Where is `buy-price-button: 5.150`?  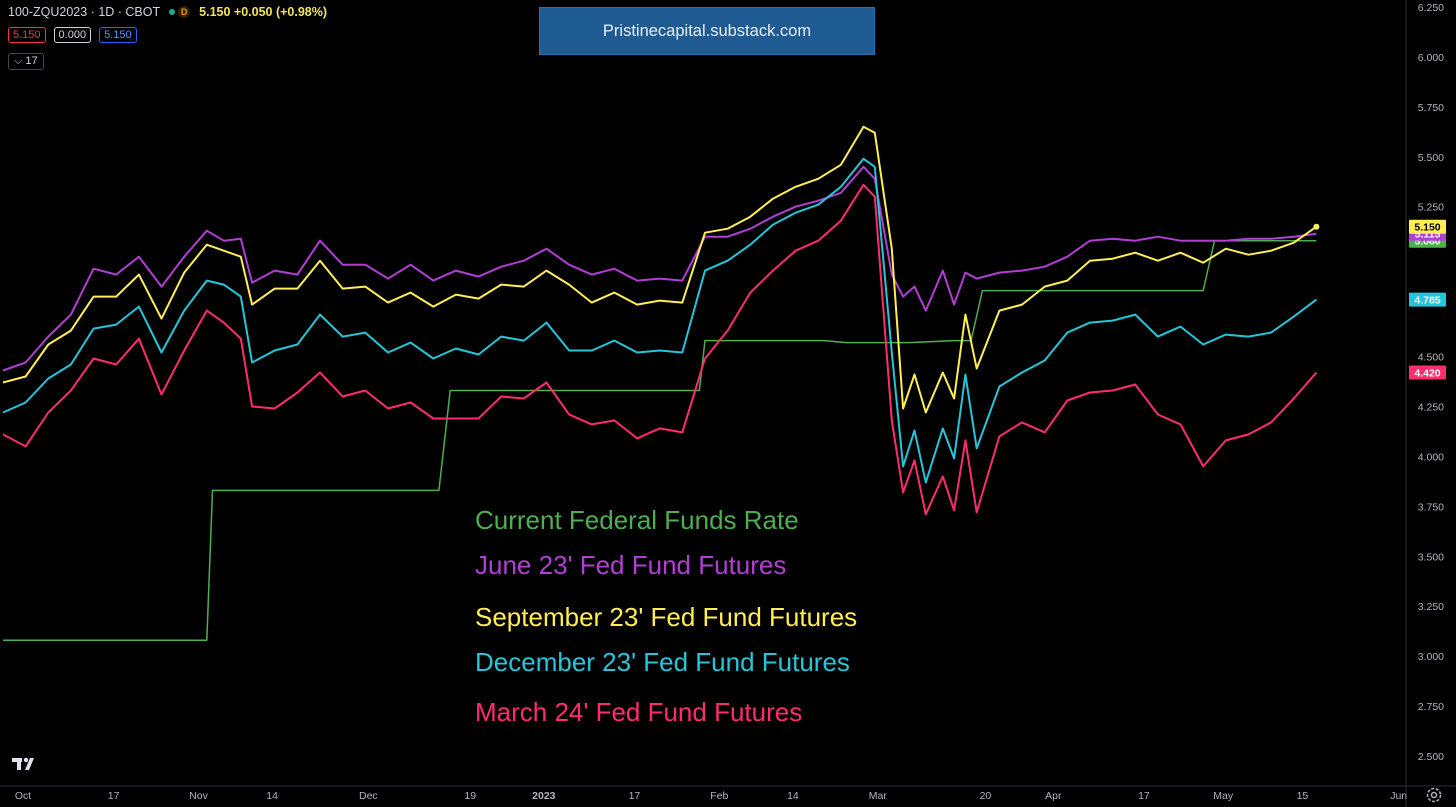 buy-price-button: 5.150 is located at coordinates (118, 35).